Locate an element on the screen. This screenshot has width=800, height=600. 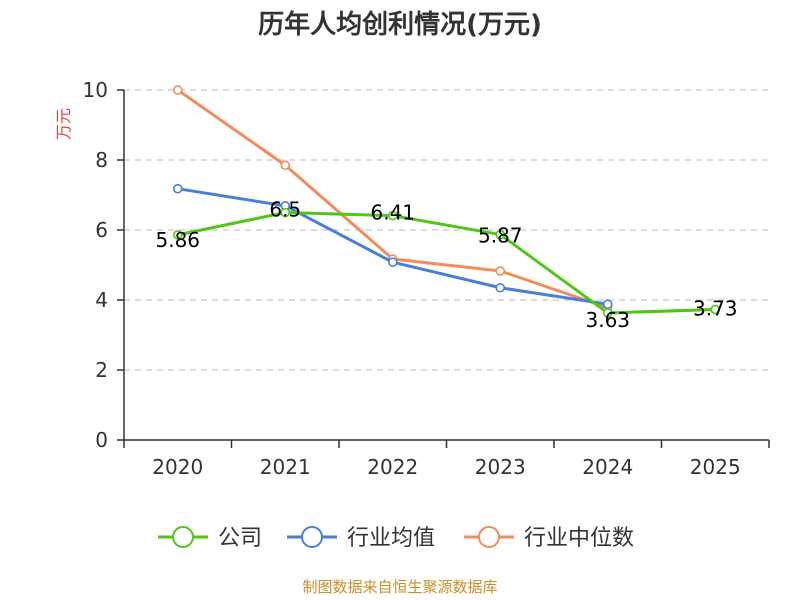
legend-item-0: 公司 is located at coordinates (210, 538).